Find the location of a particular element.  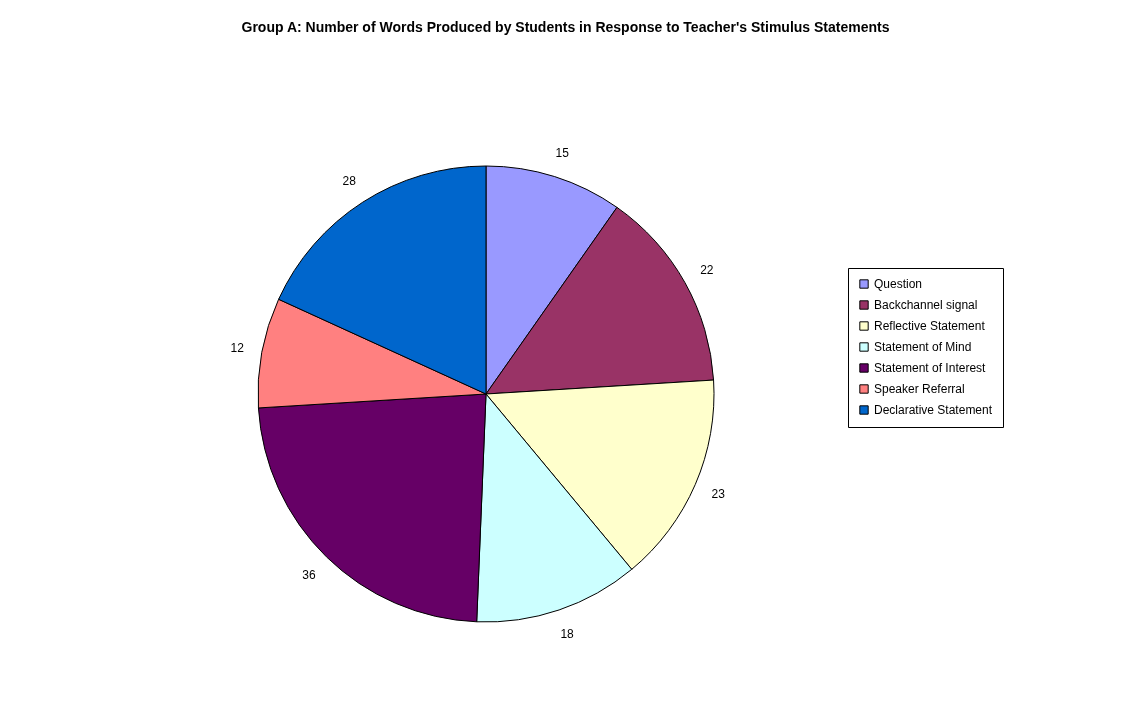

legend-label: Reflective Statement is located at coordinates (930, 326).